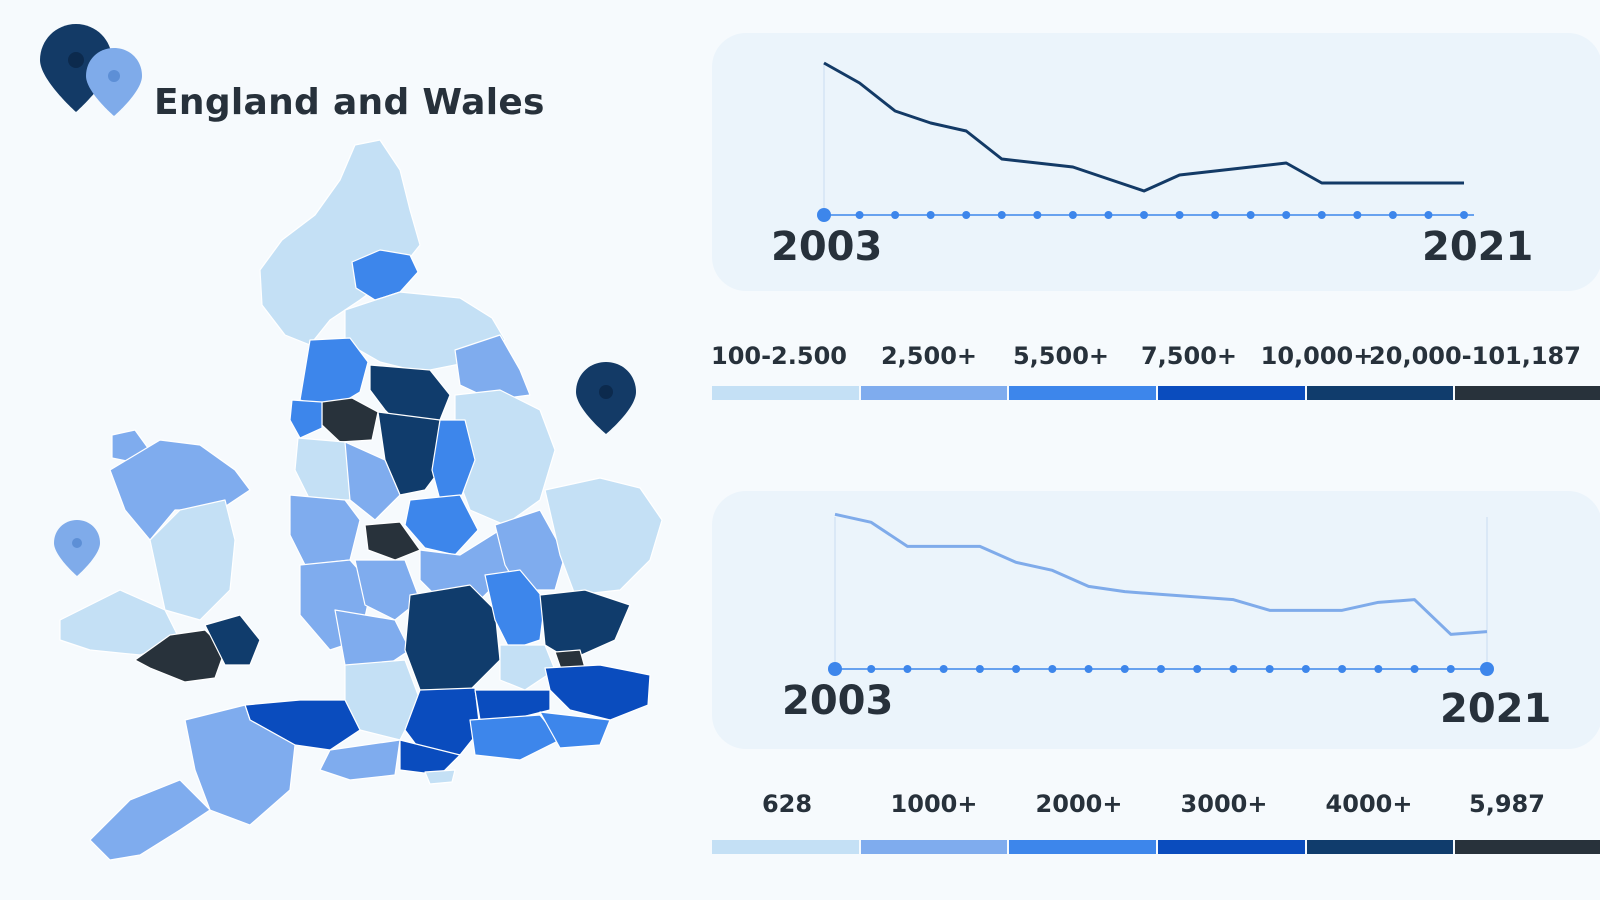 The image size is (1600, 900). Describe the element at coordinates (1189, 356) in the screenshot. I see `legend1-label-4: 7,500+` at that location.